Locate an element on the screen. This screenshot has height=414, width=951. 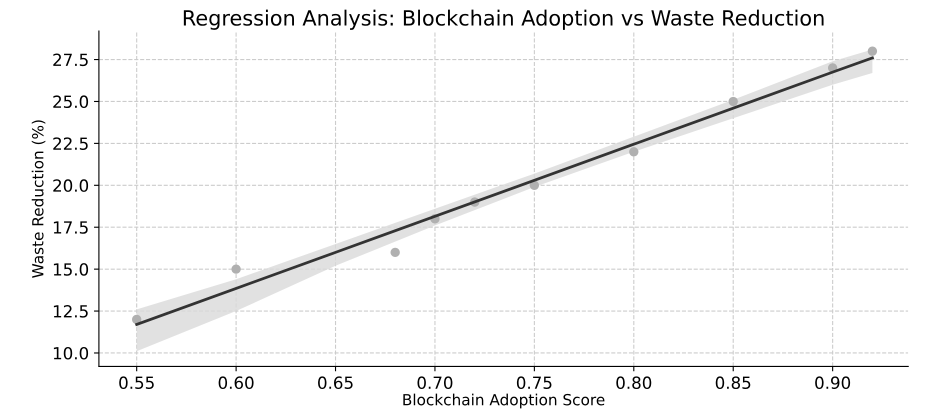
y-tick-label: 10.0 is located at coordinates (71, 353).